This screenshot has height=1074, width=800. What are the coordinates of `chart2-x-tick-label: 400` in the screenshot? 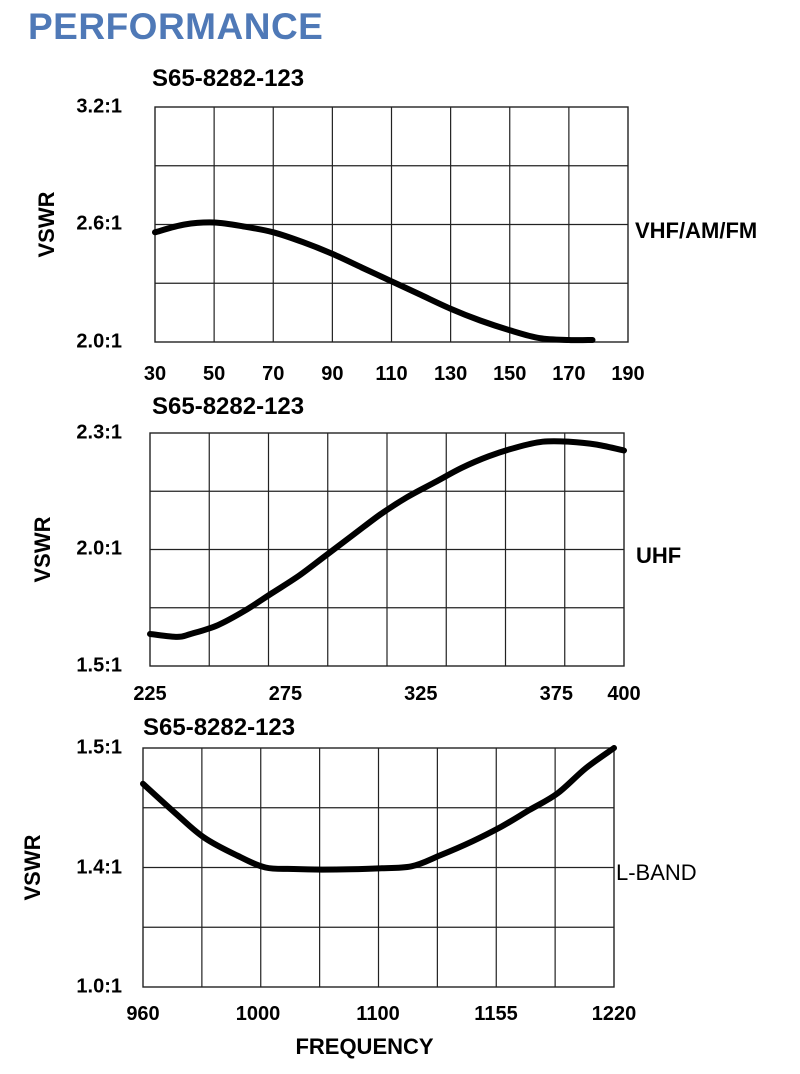 It's located at (623, 694).